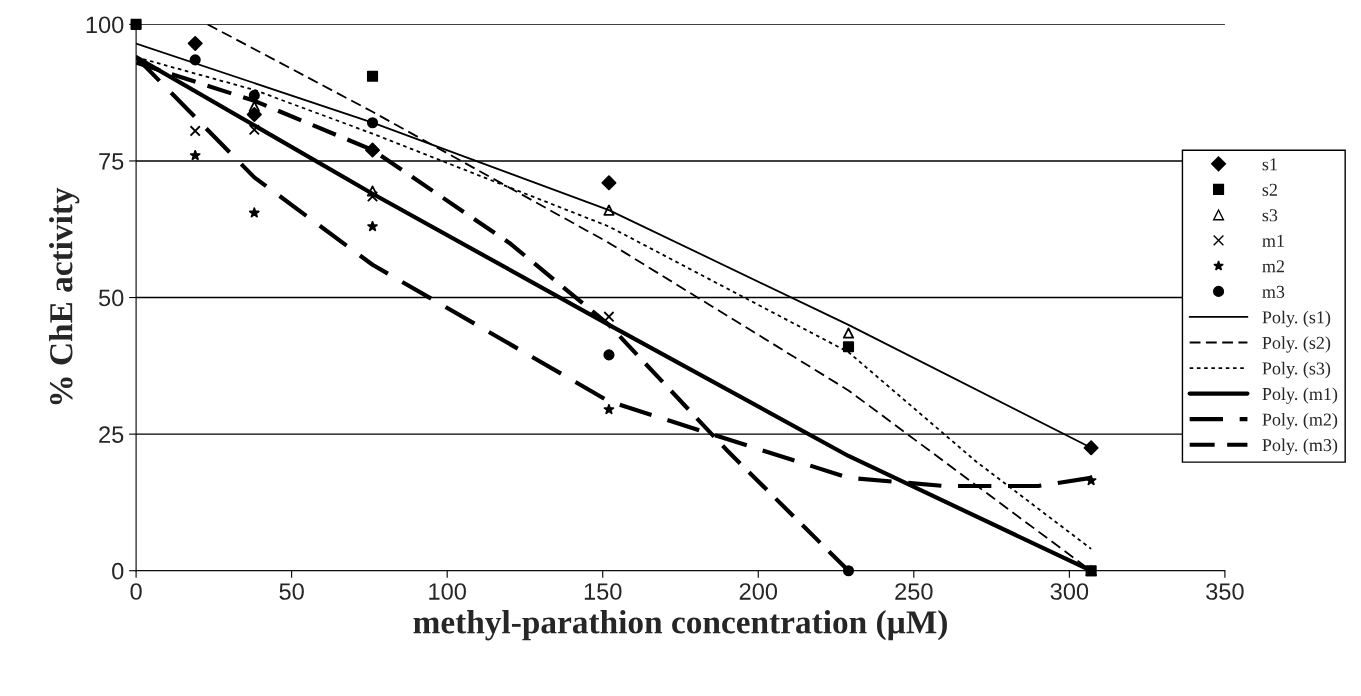 The width and height of the screenshot is (1361, 696). What do you see at coordinates (1296, 370) in the screenshot?
I see `legend-label: Poly. (s3)` at bounding box center [1296, 370].